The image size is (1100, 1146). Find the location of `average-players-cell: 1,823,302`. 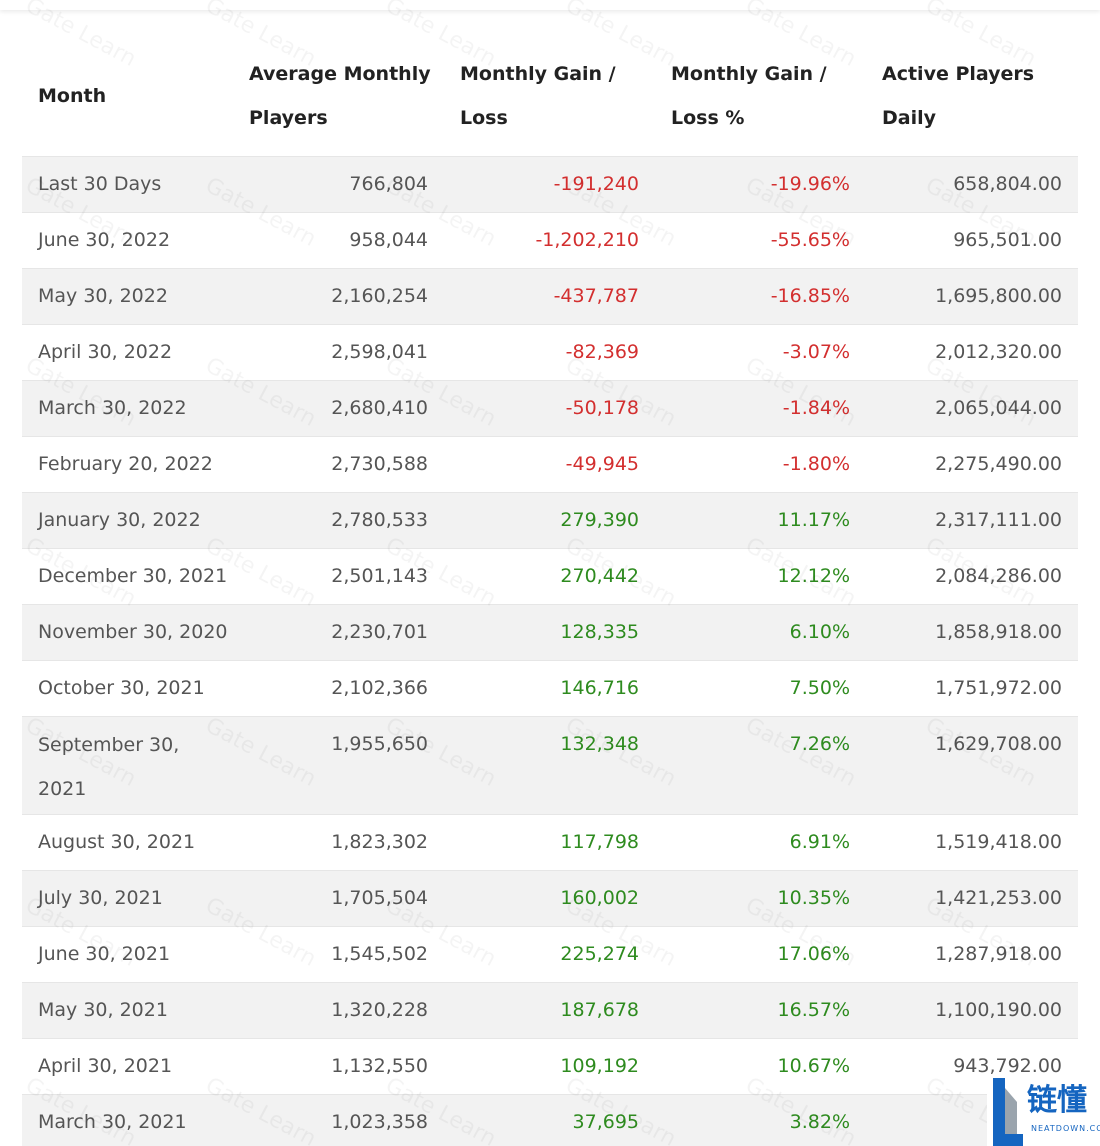

average-players-cell: 1,823,302 is located at coordinates (338, 842).